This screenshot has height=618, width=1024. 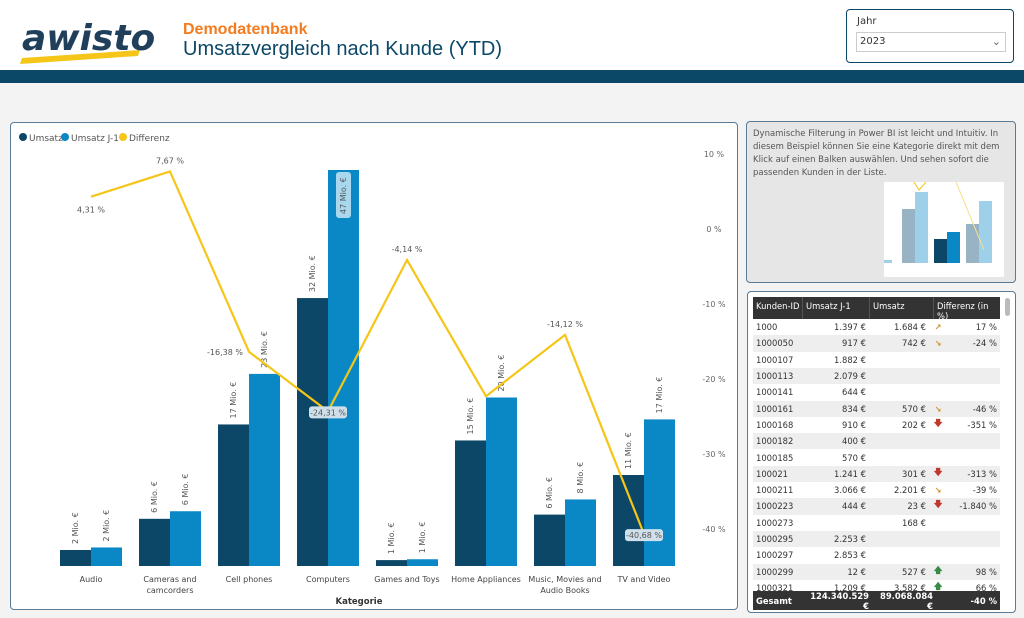 I want to click on table-row: 1000185 570 €, so click(x=876, y=457).